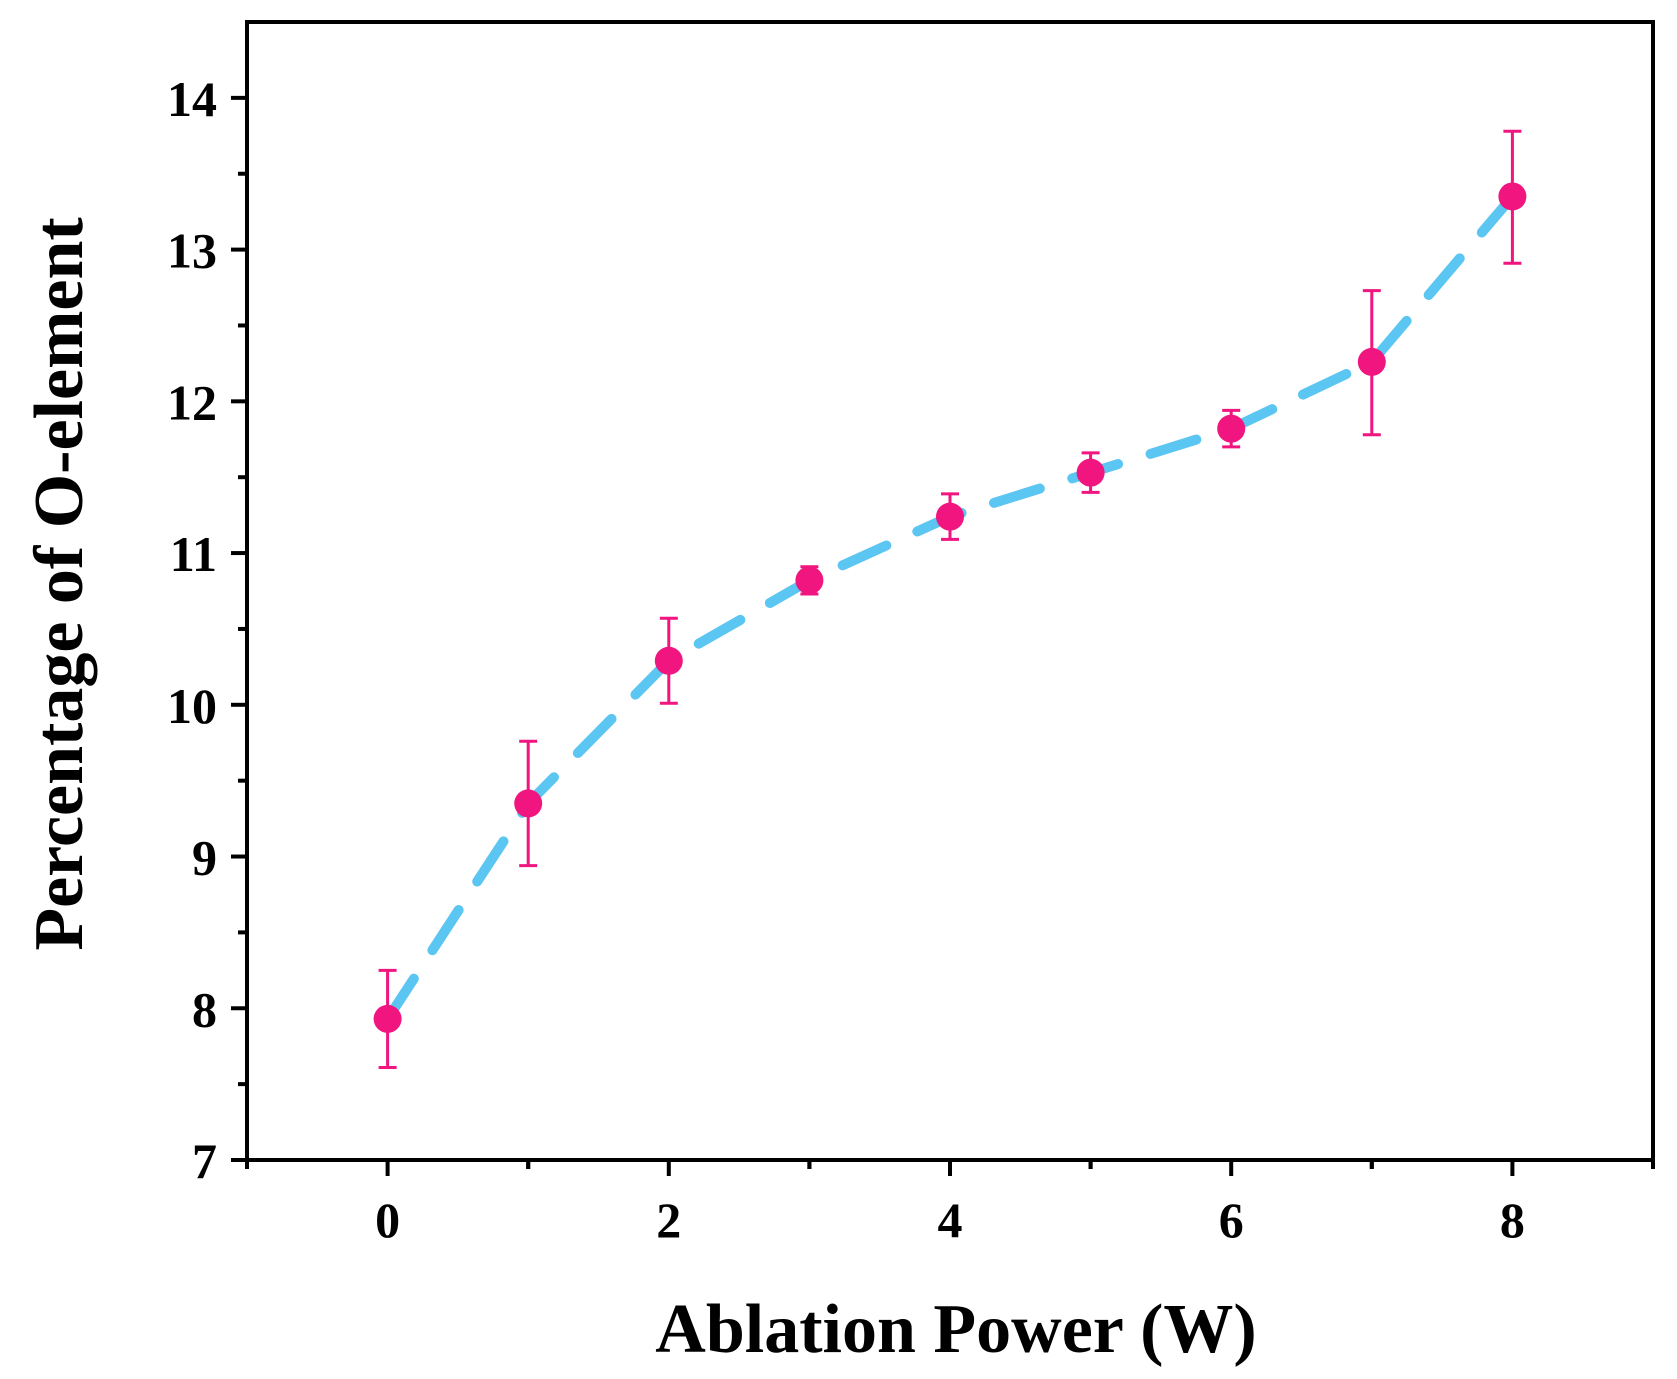 Image resolution: width=1677 pixels, height=1379 pixels. What do you see at coordinates (192, 402) in the screenshot?
I see `y-tick-label: 12` at bounding box center [192, 402].